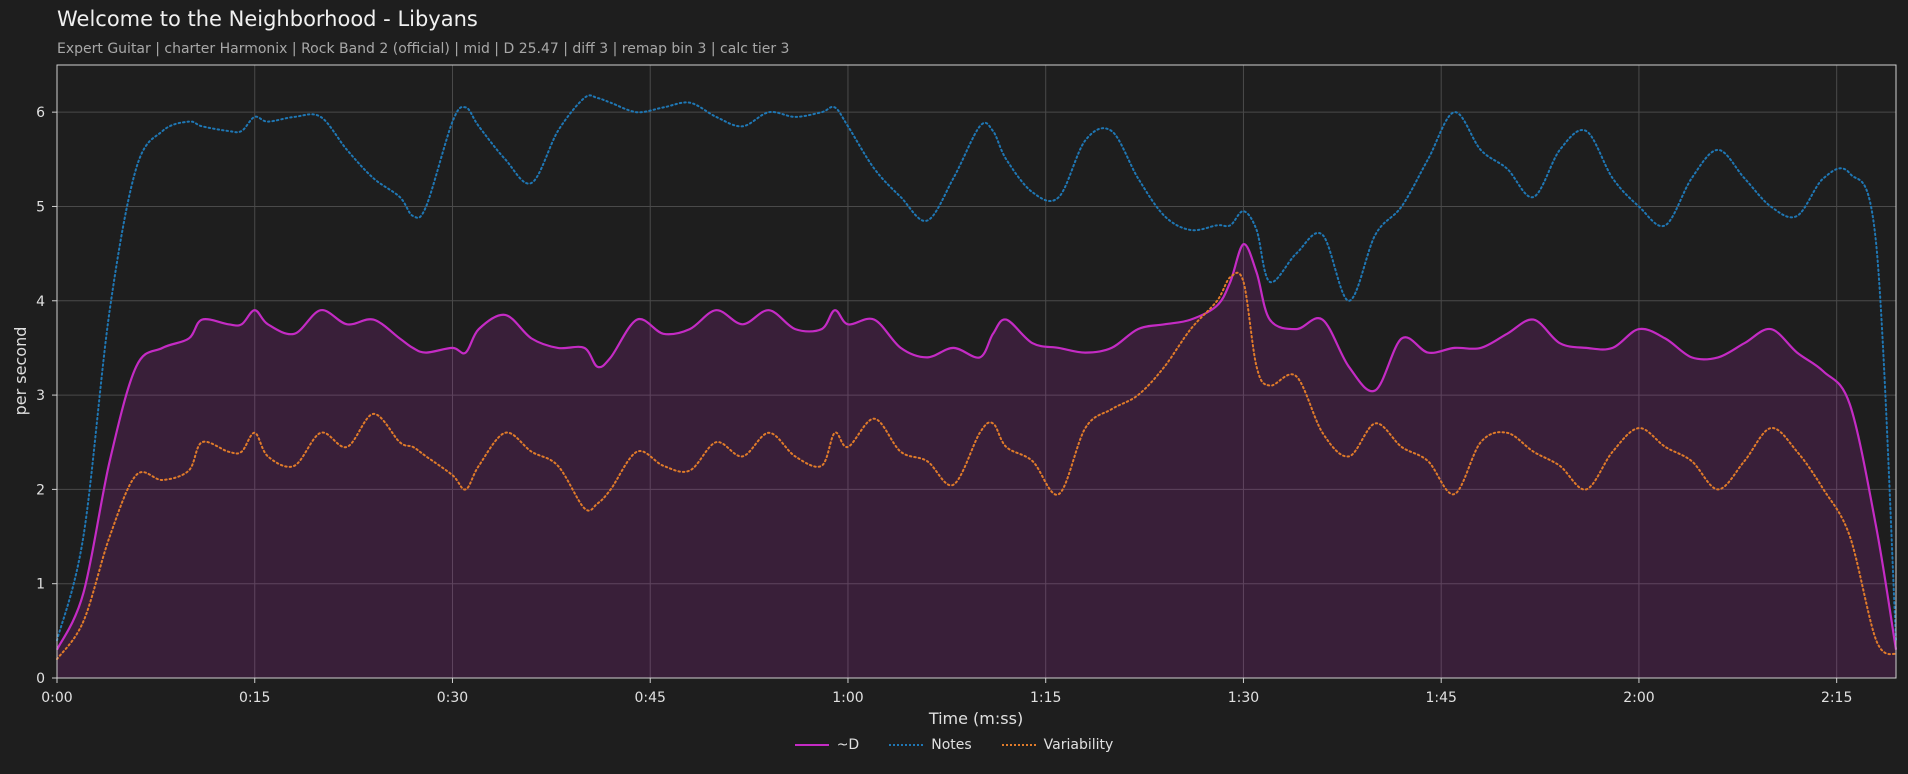 The width and height of the screenshot is (1908, 774). What do you see at coordinates (1638, 698) in the screenshot?
I see `x-tick-label: 2:00` at bounding box center [1638, 698].